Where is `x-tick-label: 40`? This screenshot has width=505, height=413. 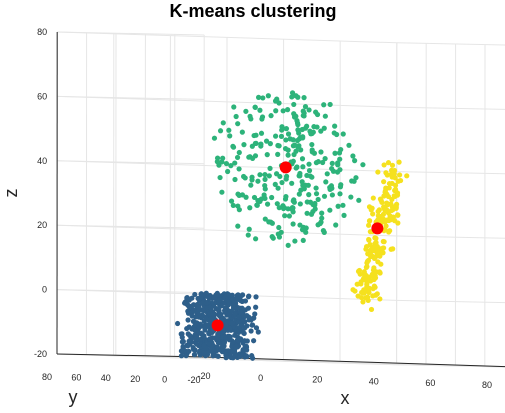 x-tick-label: 40 is located at coordinates (374, 381).